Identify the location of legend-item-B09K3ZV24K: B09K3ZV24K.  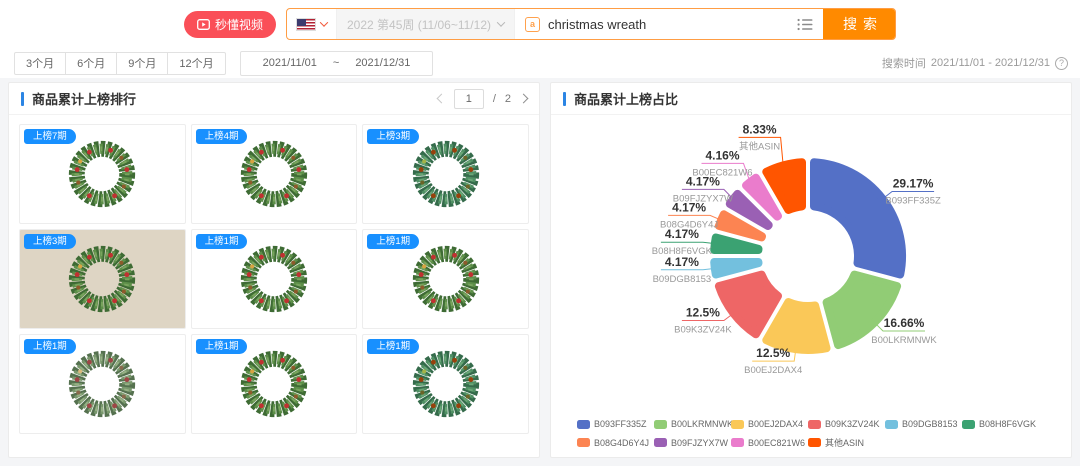
(844, 424).